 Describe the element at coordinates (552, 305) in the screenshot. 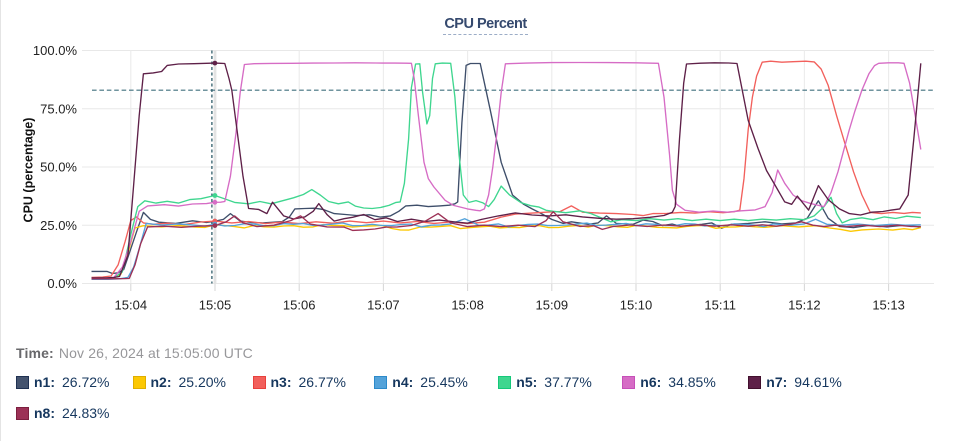

I see `svg-text: 15:09` at that location.